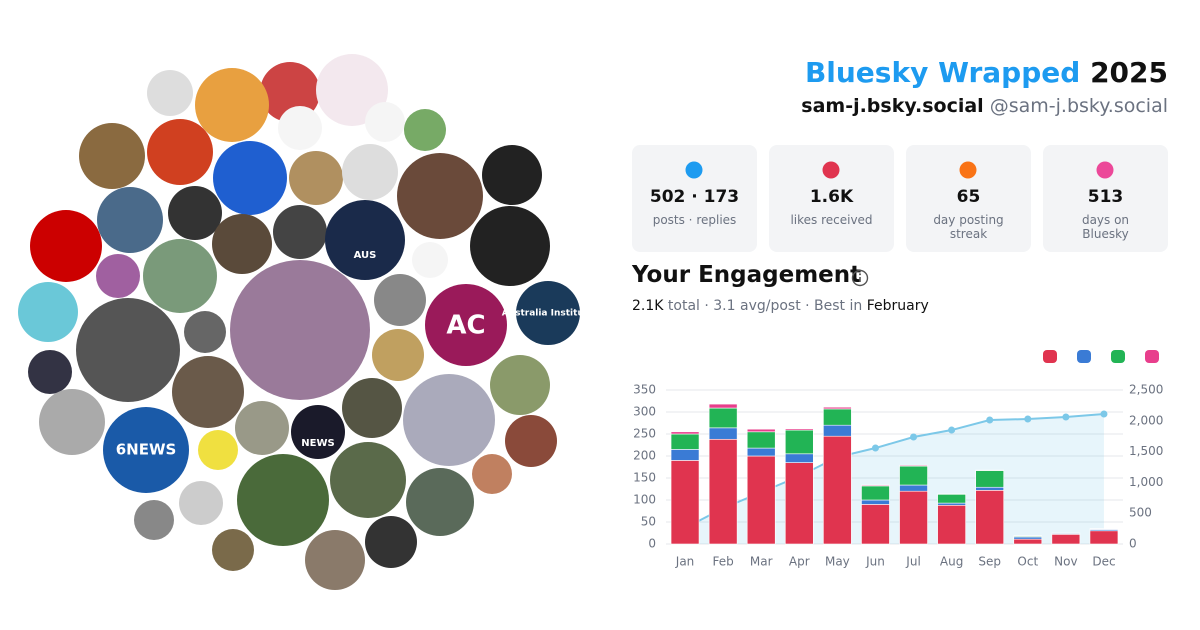  What do you see at coordinates (644, 434) in the screenshot?
I see `y-tick-label: 250` at bounding box center [644, 434].